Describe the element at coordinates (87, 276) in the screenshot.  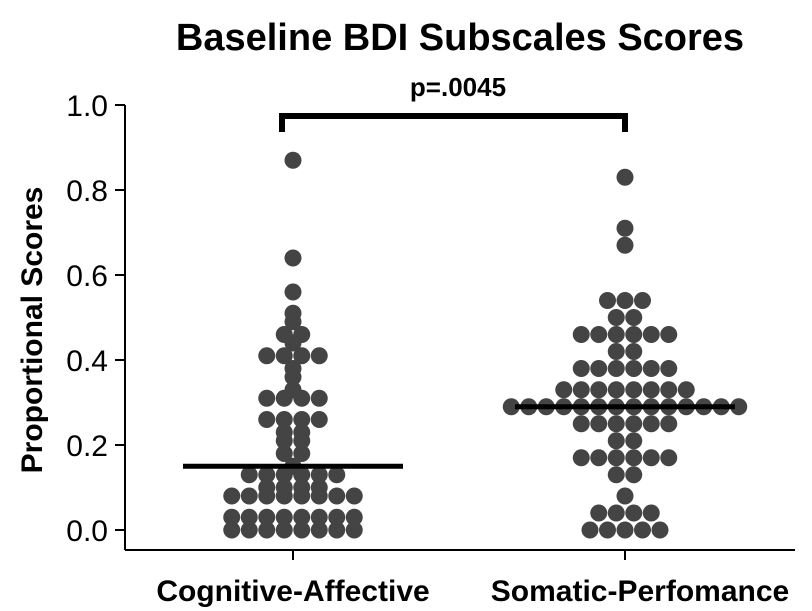
I see `y-tick-label: 0.6` at that location.